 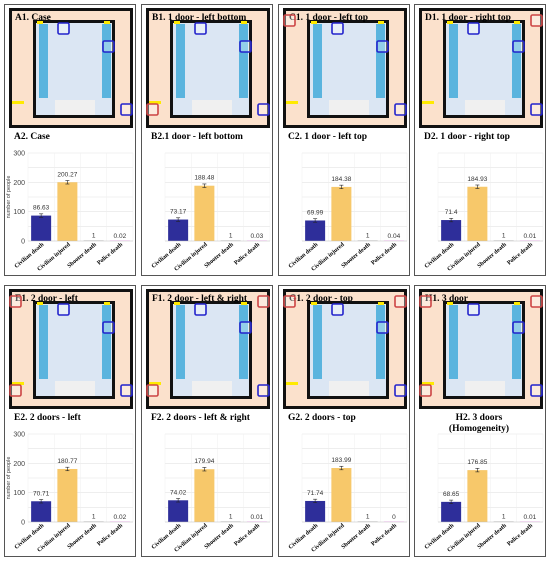 I want to click on chart-title: B2.1 door - left bottom, so click(x=197, y=137).